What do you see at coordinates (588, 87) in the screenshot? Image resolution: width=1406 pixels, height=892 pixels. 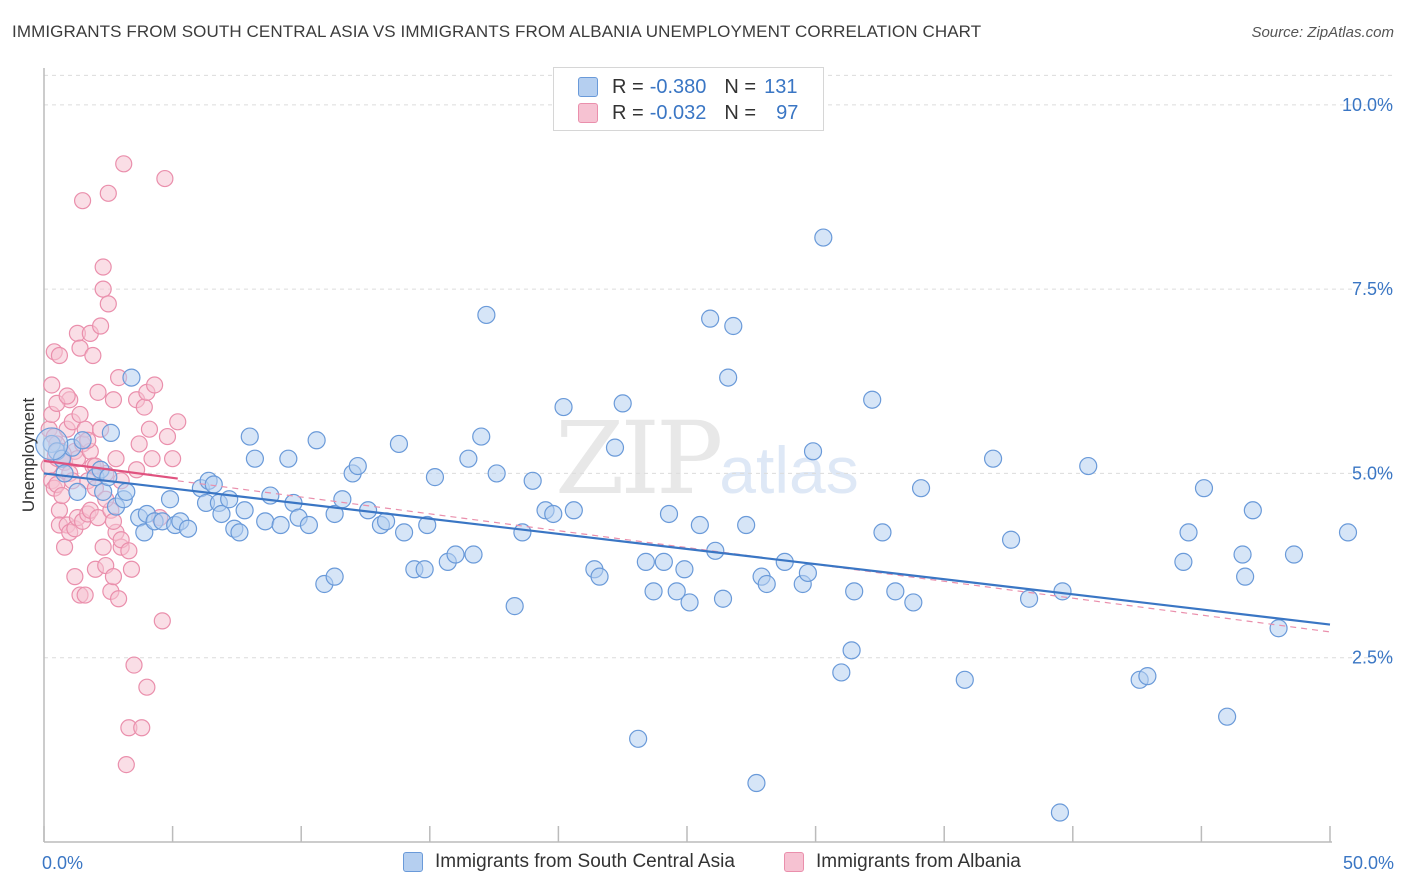 I see `legend-swatch-blue` at bounding box center [588, 87].